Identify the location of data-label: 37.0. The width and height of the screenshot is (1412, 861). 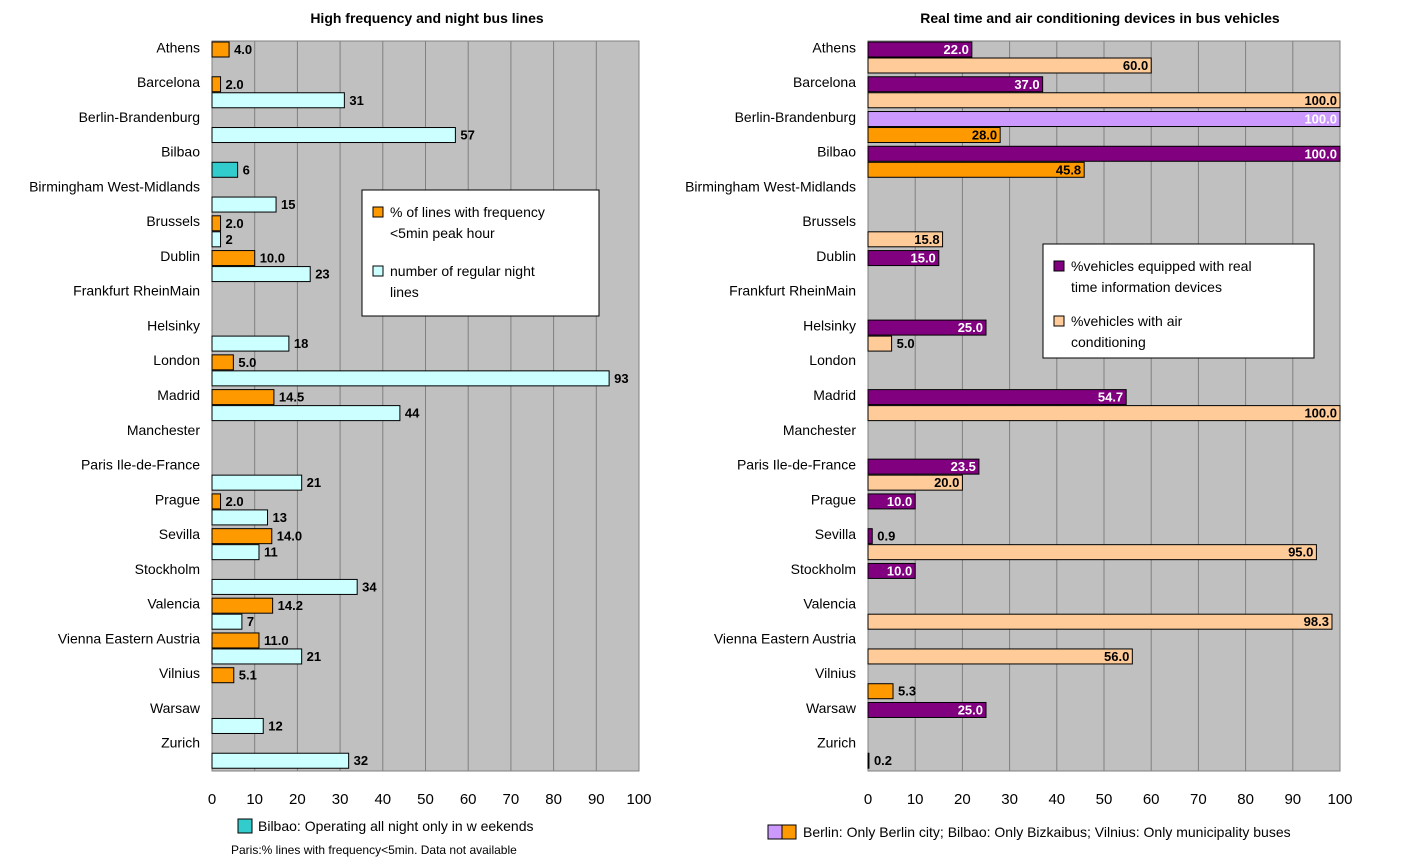
(1026, 84).